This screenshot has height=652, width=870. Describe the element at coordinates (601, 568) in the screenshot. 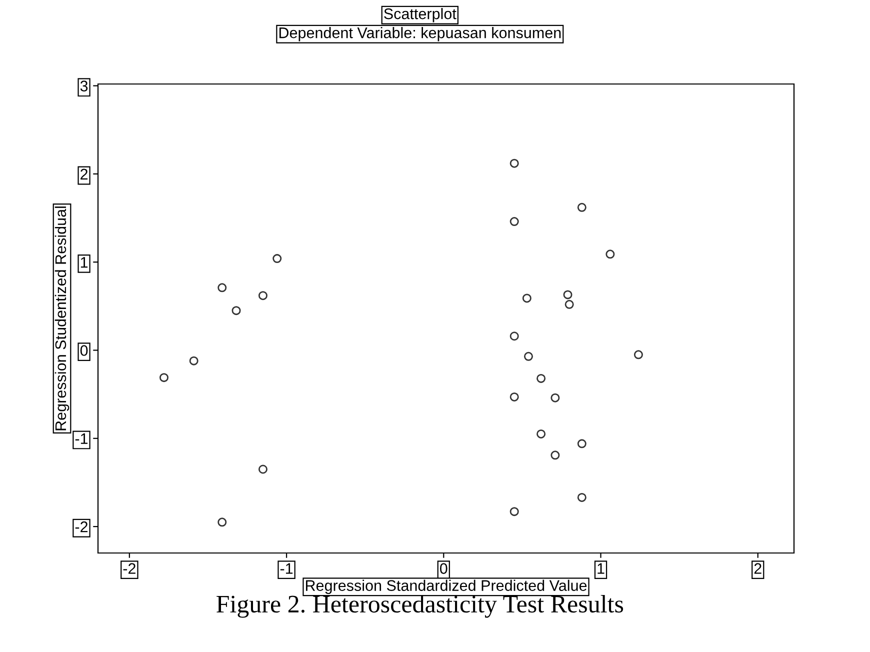

I see `x-tick-label: 1` at that location.